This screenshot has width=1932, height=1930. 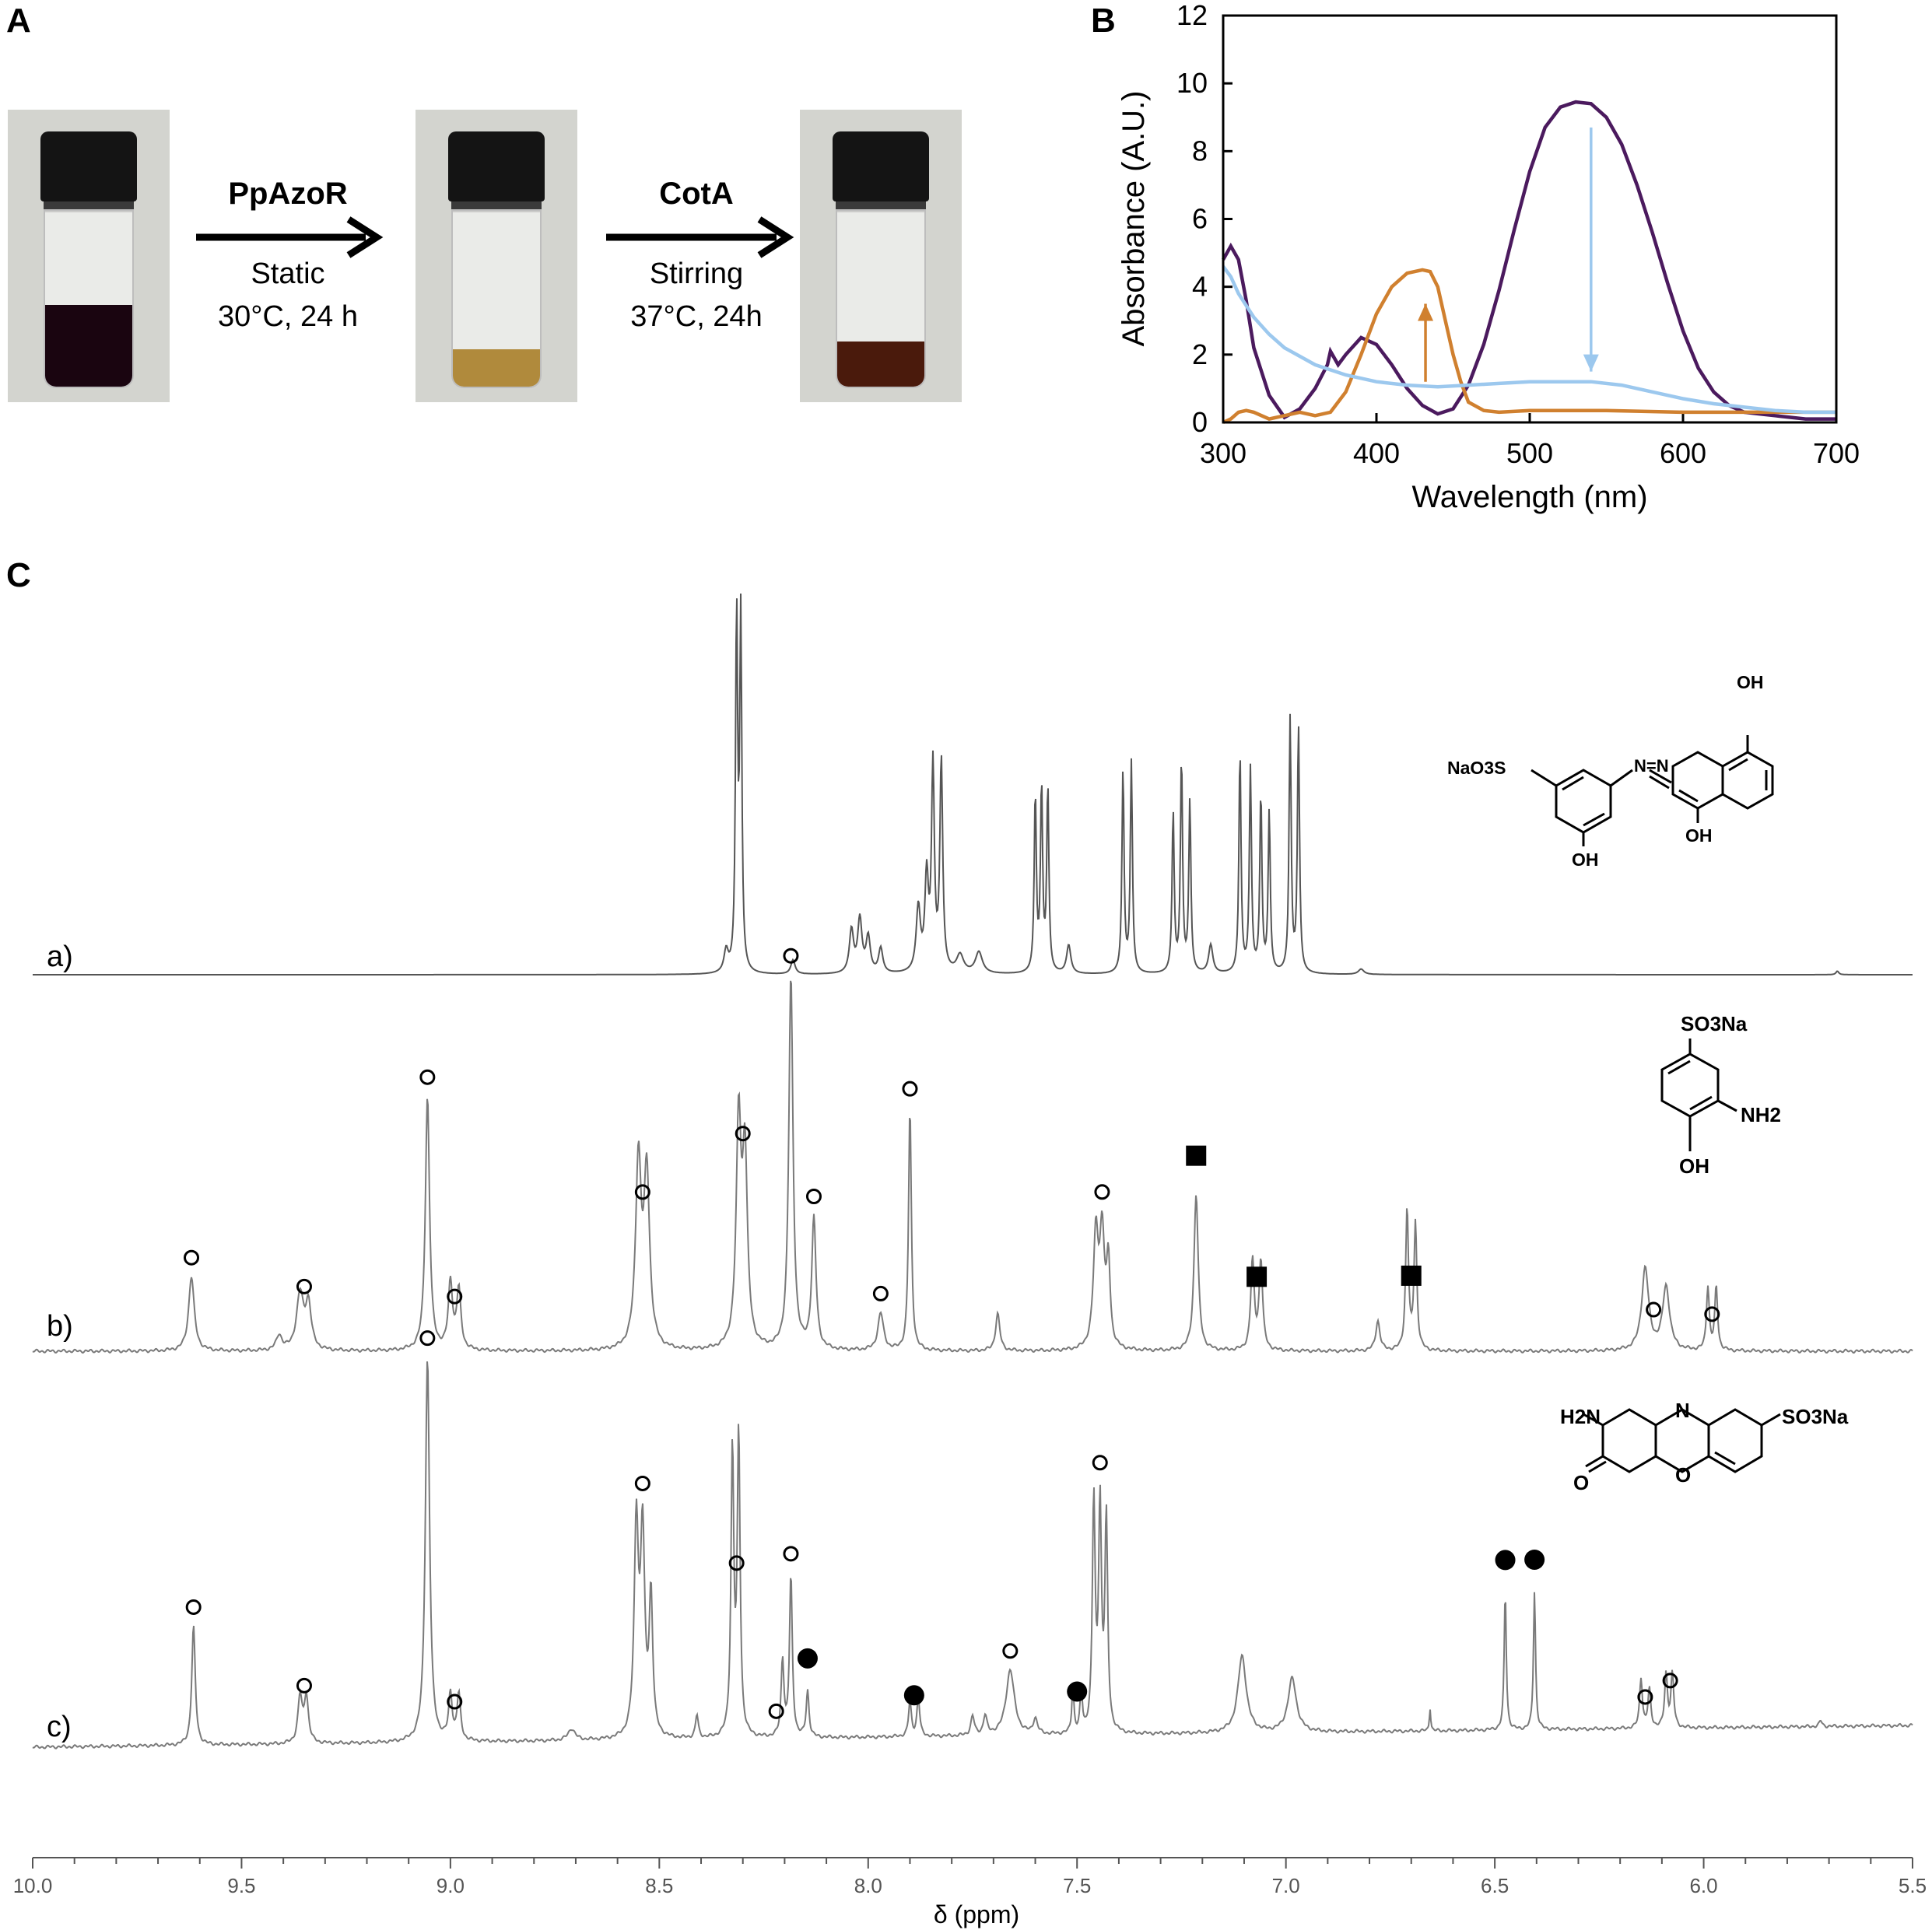 What do you see at coordinates (60, 957) in the screenshot?
I see `trace-label-a: a)` at bounding box center [60, 957].